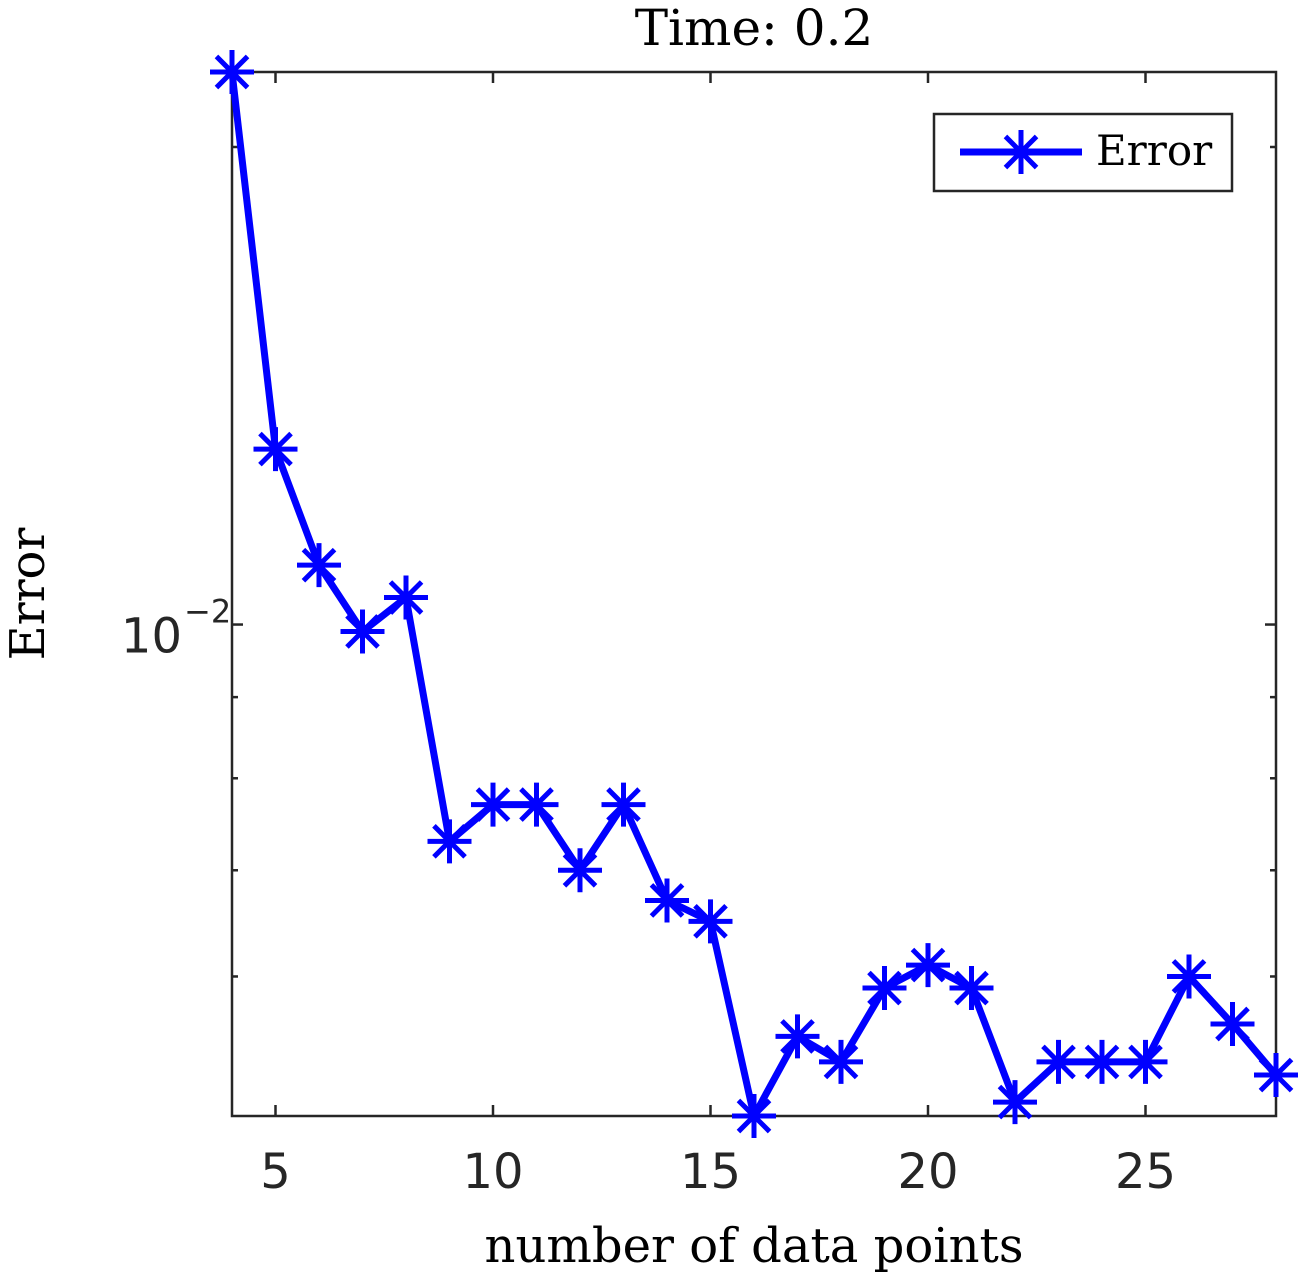 This screenshot has height=1278, width=1298. What do you see at coordinates (207, 612) in the screenshot?
I see `y-tick-label-exponent: −2` at bounding box center [207, 612].